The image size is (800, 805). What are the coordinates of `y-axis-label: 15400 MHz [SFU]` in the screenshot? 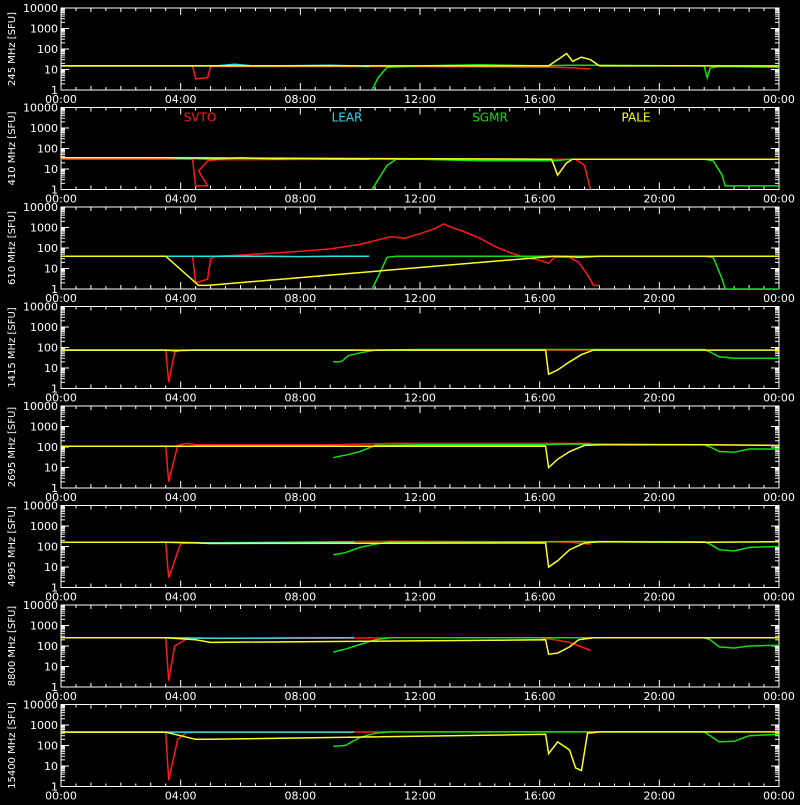 It's located at (12, 745).